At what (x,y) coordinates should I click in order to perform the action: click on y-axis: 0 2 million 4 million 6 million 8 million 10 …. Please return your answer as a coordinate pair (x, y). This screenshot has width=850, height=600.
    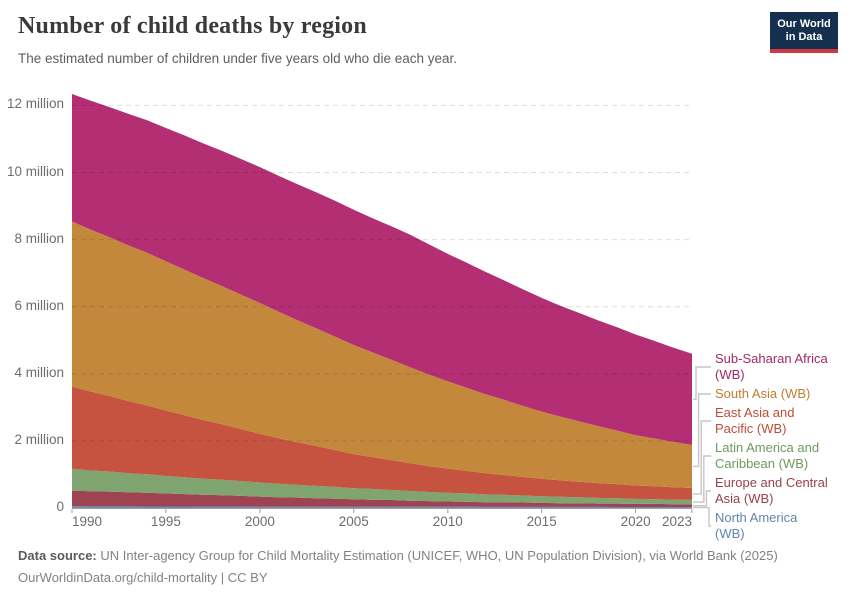
    Looking at the image, I should click on (32, 300).